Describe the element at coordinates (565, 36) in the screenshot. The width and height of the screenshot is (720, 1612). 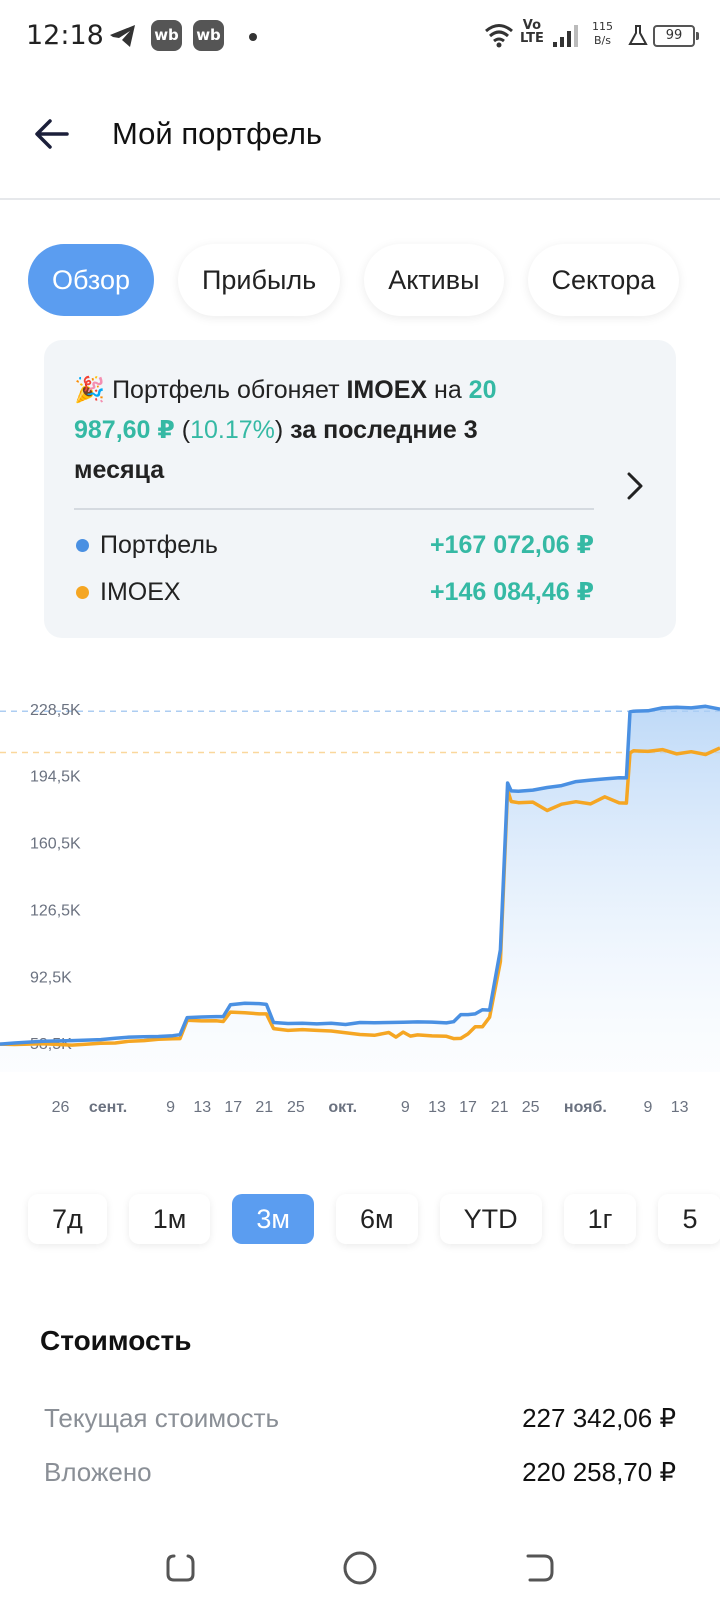
I see `signal-icon` at that location.